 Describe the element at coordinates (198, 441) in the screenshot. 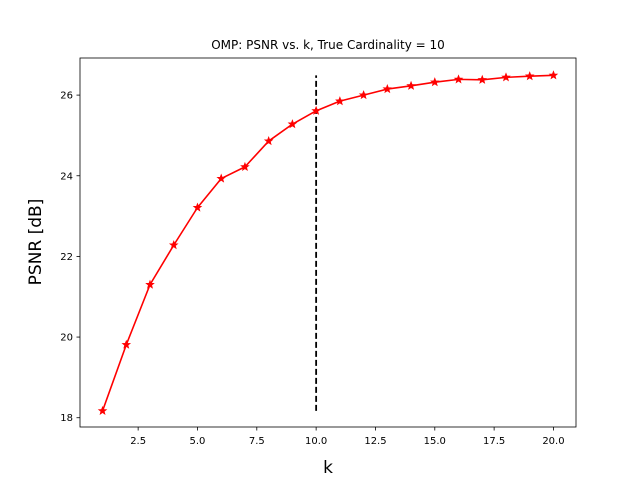

I see `x-tick-label: 5.0` at that location.